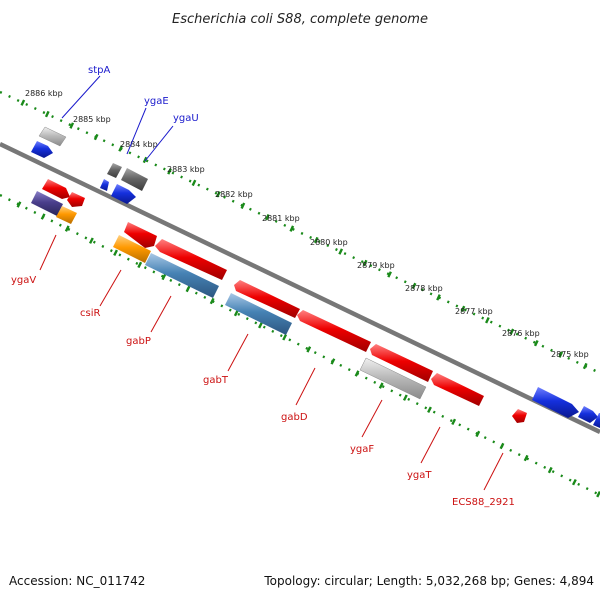 The width and height of the screenshot is (600, 600). Describe the element at coordinates (294, 417) in the screenshot. I see `gabD-label: gabD` at that location.